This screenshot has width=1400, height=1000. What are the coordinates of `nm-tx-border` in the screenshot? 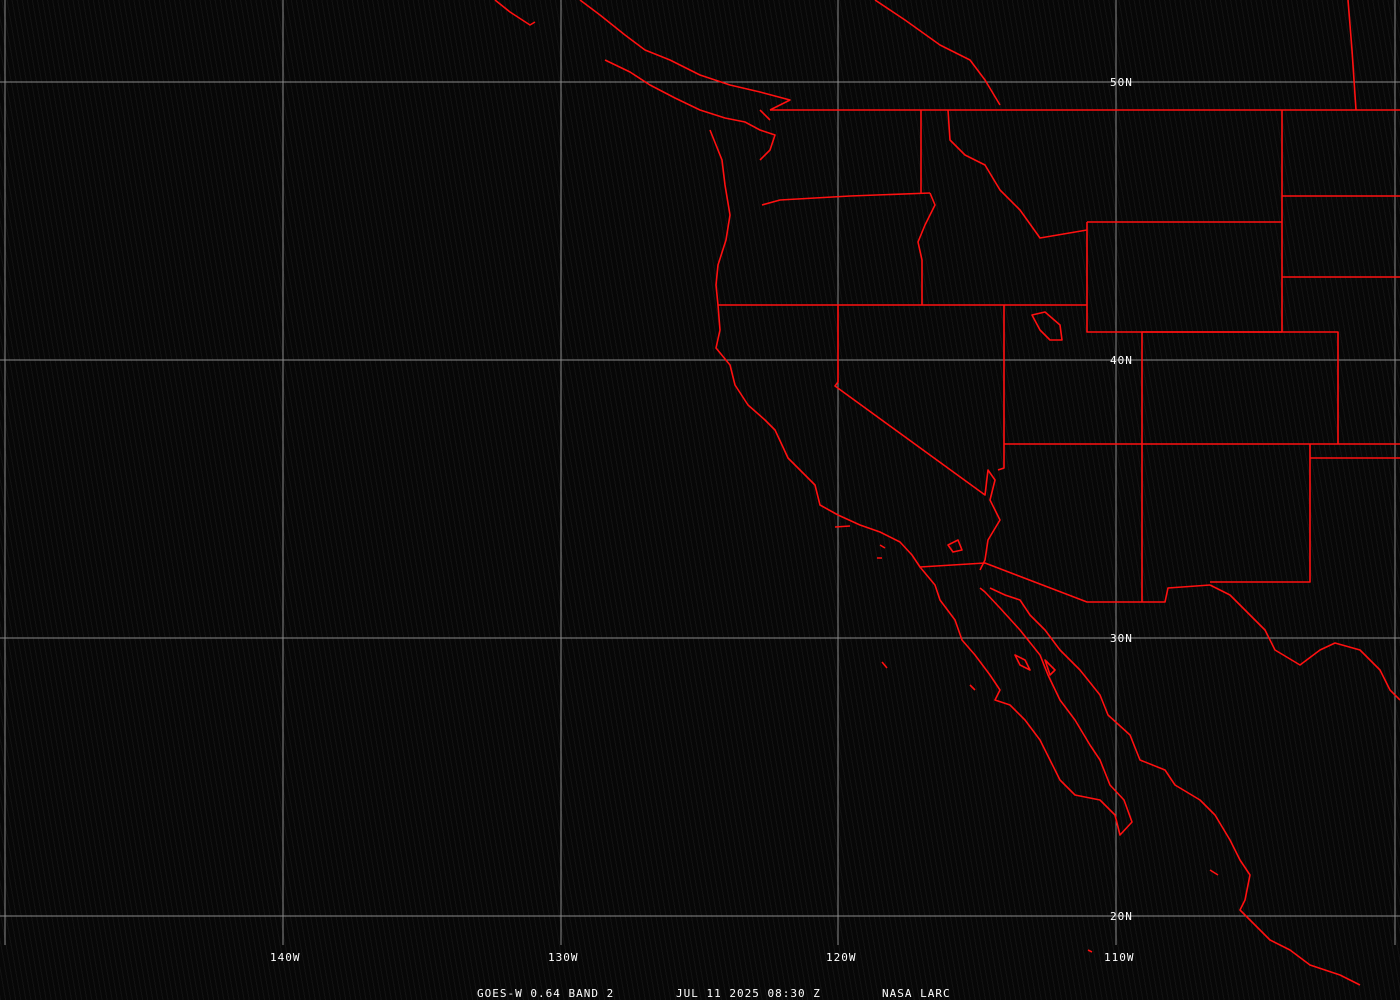 It's located at (1305, 513).